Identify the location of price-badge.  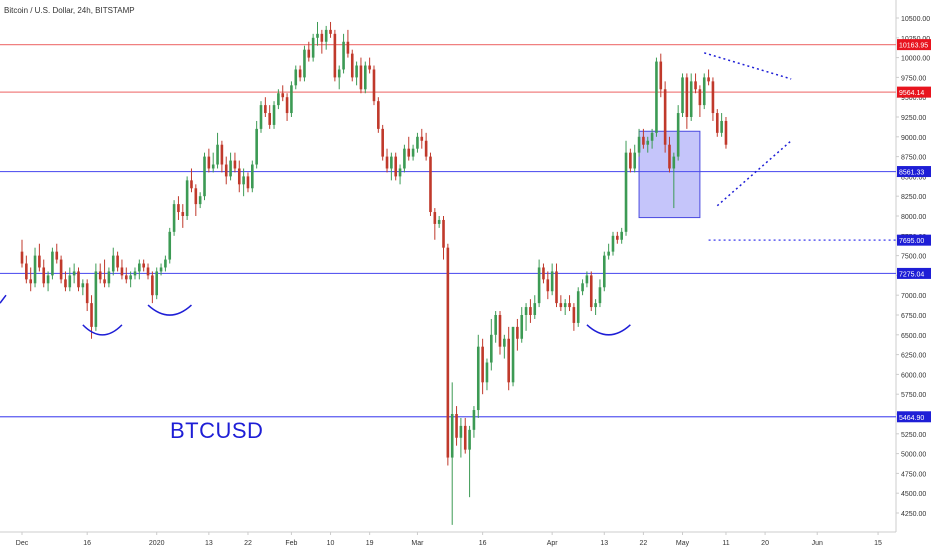
(914, 45).